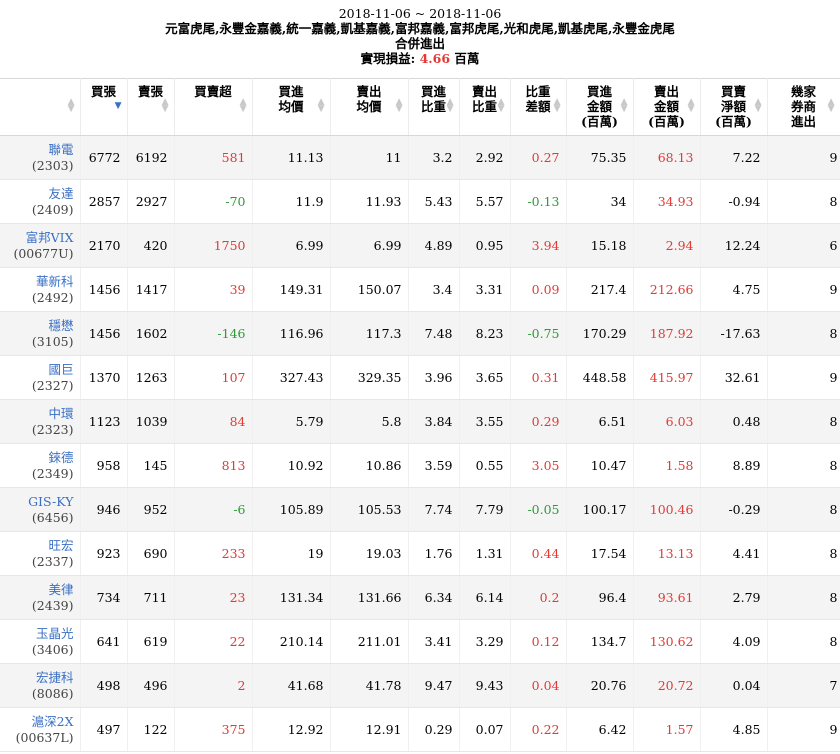 Image resolution: width=840 pixels, height=754 pixels. Describe the element at coordinates (667, 157) in the screenshot. I see `cell-sell-amount: 68.13` at that location.